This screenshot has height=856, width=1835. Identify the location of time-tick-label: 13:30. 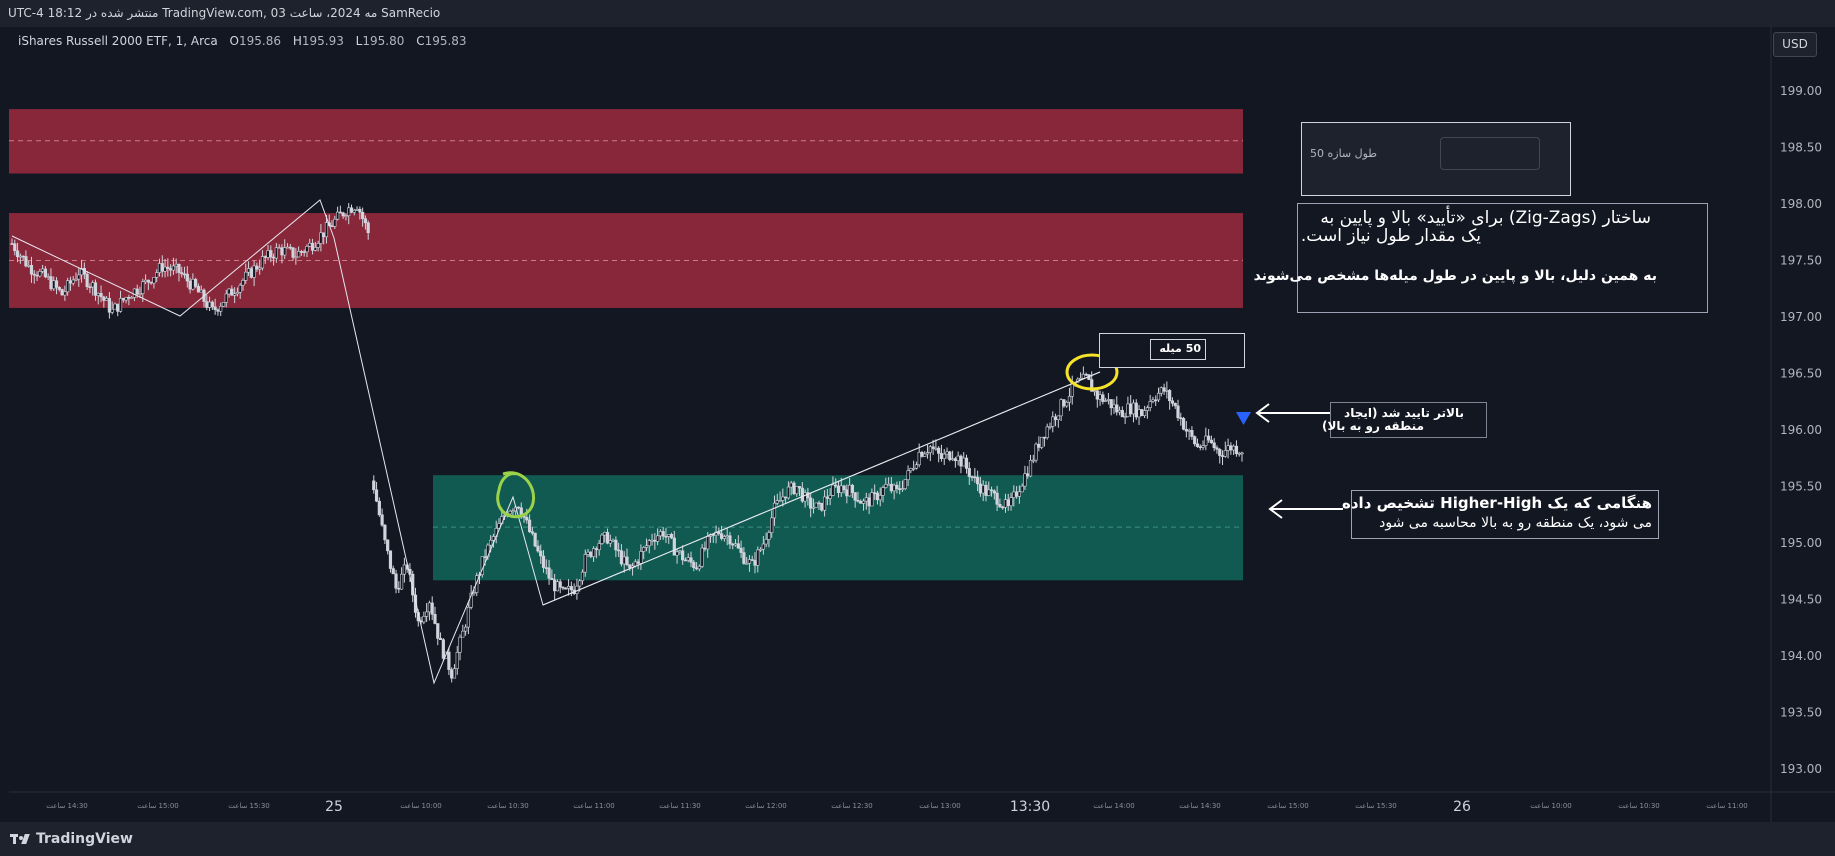
(1030, 807).